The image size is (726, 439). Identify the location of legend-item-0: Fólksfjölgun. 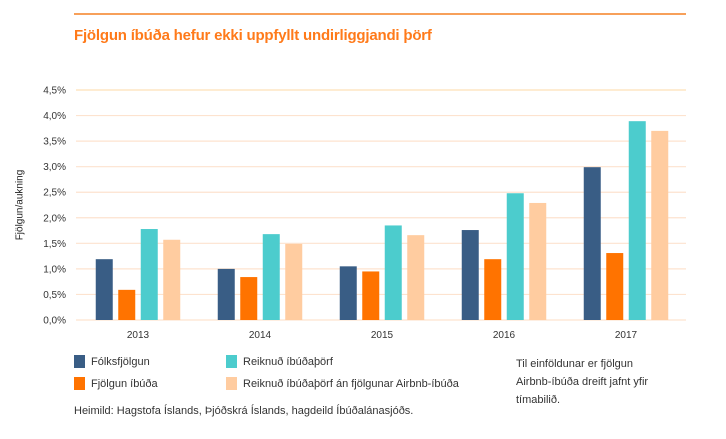
(112, 361).